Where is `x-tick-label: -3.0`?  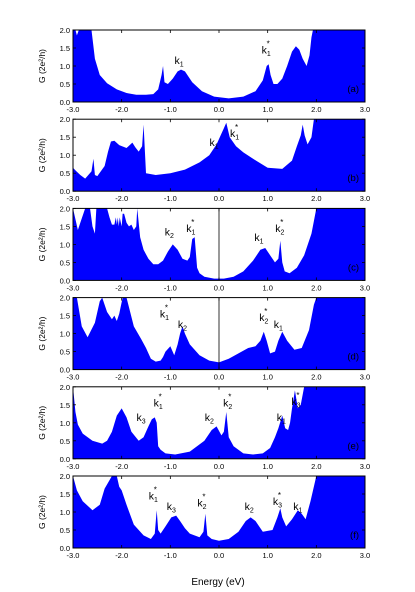 x-tick-label: -3.0 is located at coordinates (73, 466).